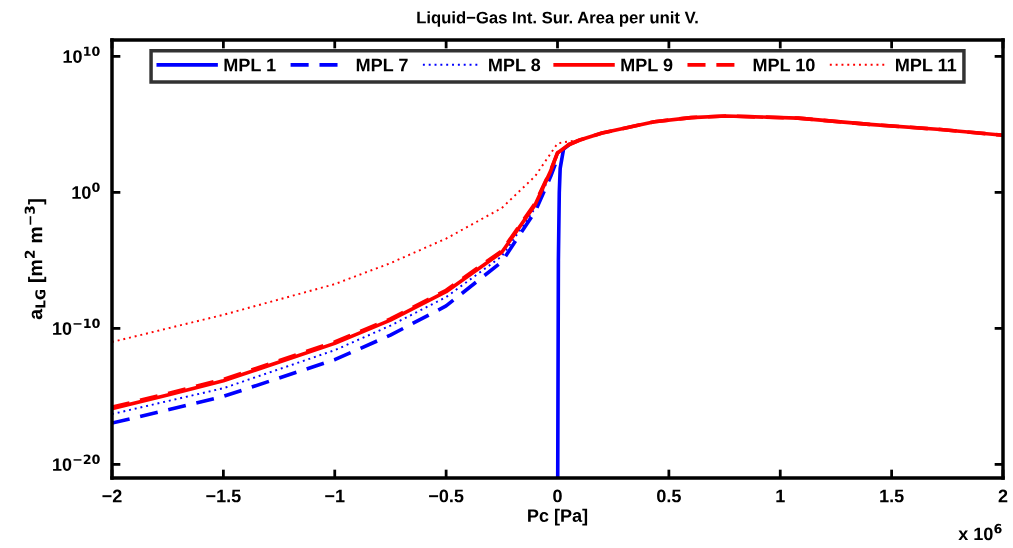 This screenshot has width=1013, height=548. What do you see at coordinates (81, 54) in the screenshot?
I see `y-tick-label: 10$^{10}$` at bounding box center [81, 54].